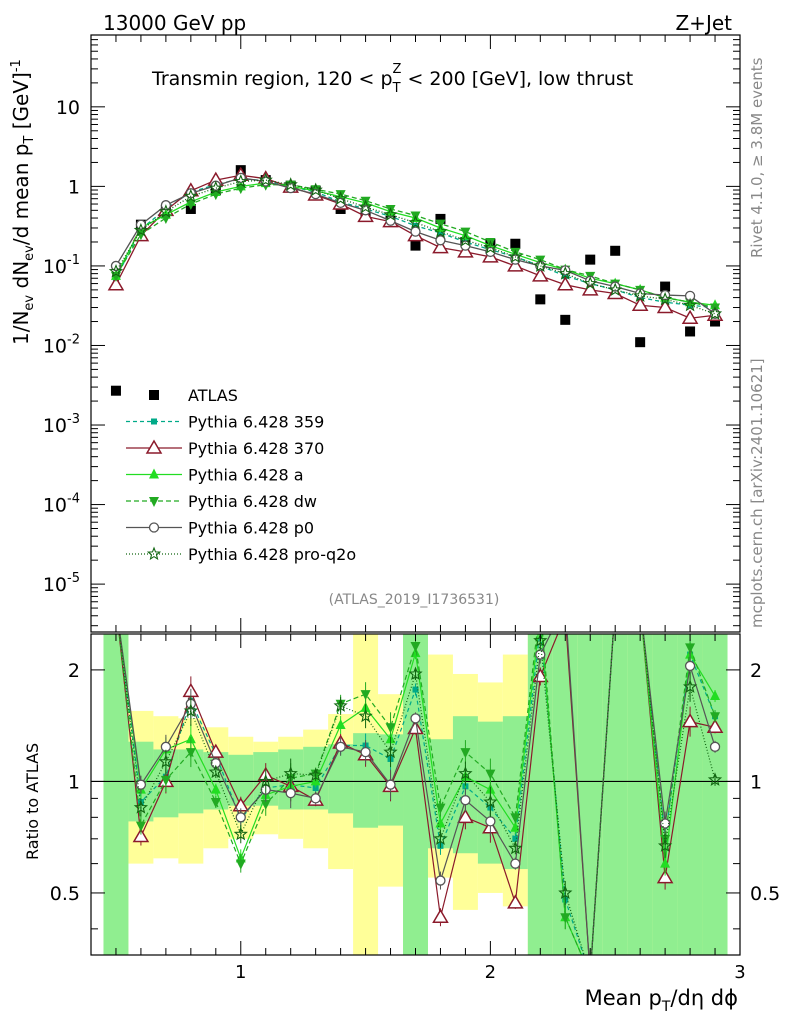  Describe the element at coordinates (246, 475) in the screenshot. I see `legend-label-pa: Pythia 6.428 a` at that location.